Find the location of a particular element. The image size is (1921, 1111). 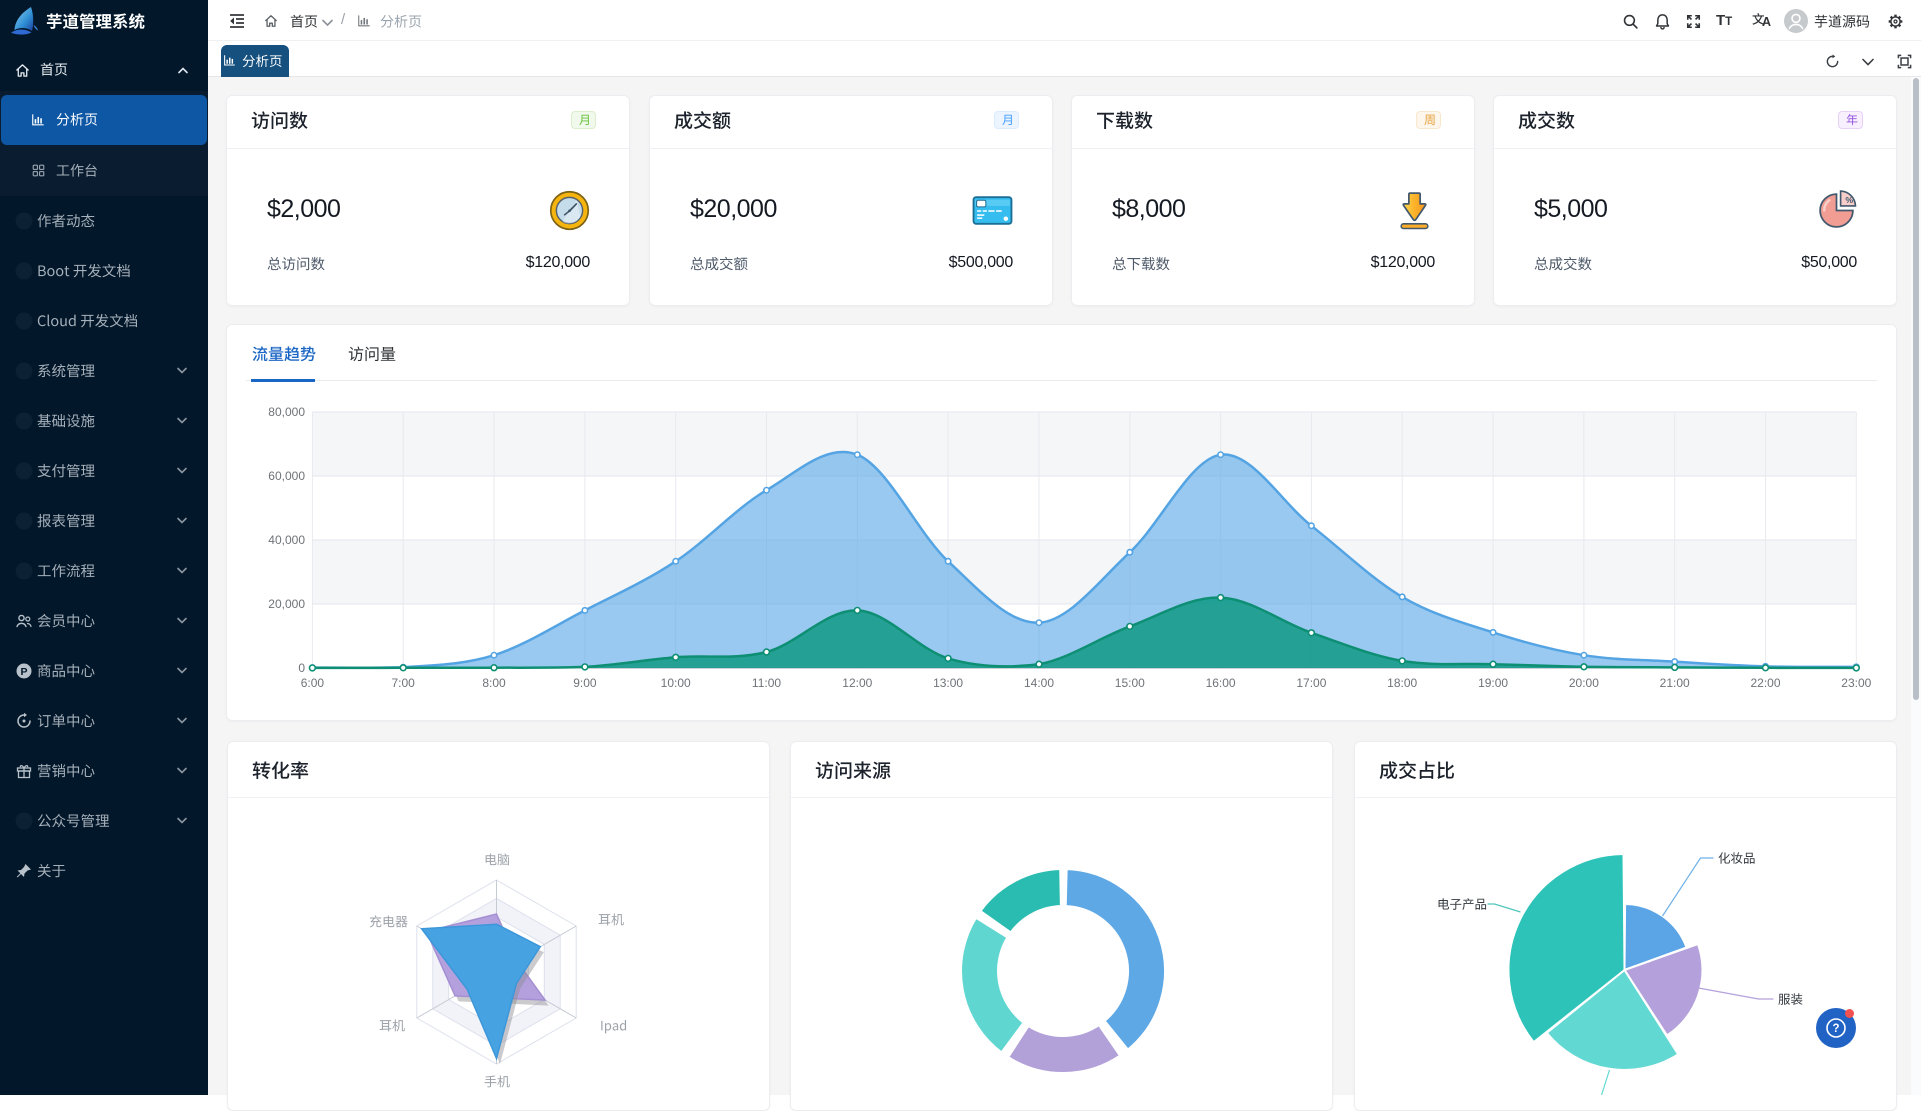

svg-text: P is located at coordinates (23, 672).